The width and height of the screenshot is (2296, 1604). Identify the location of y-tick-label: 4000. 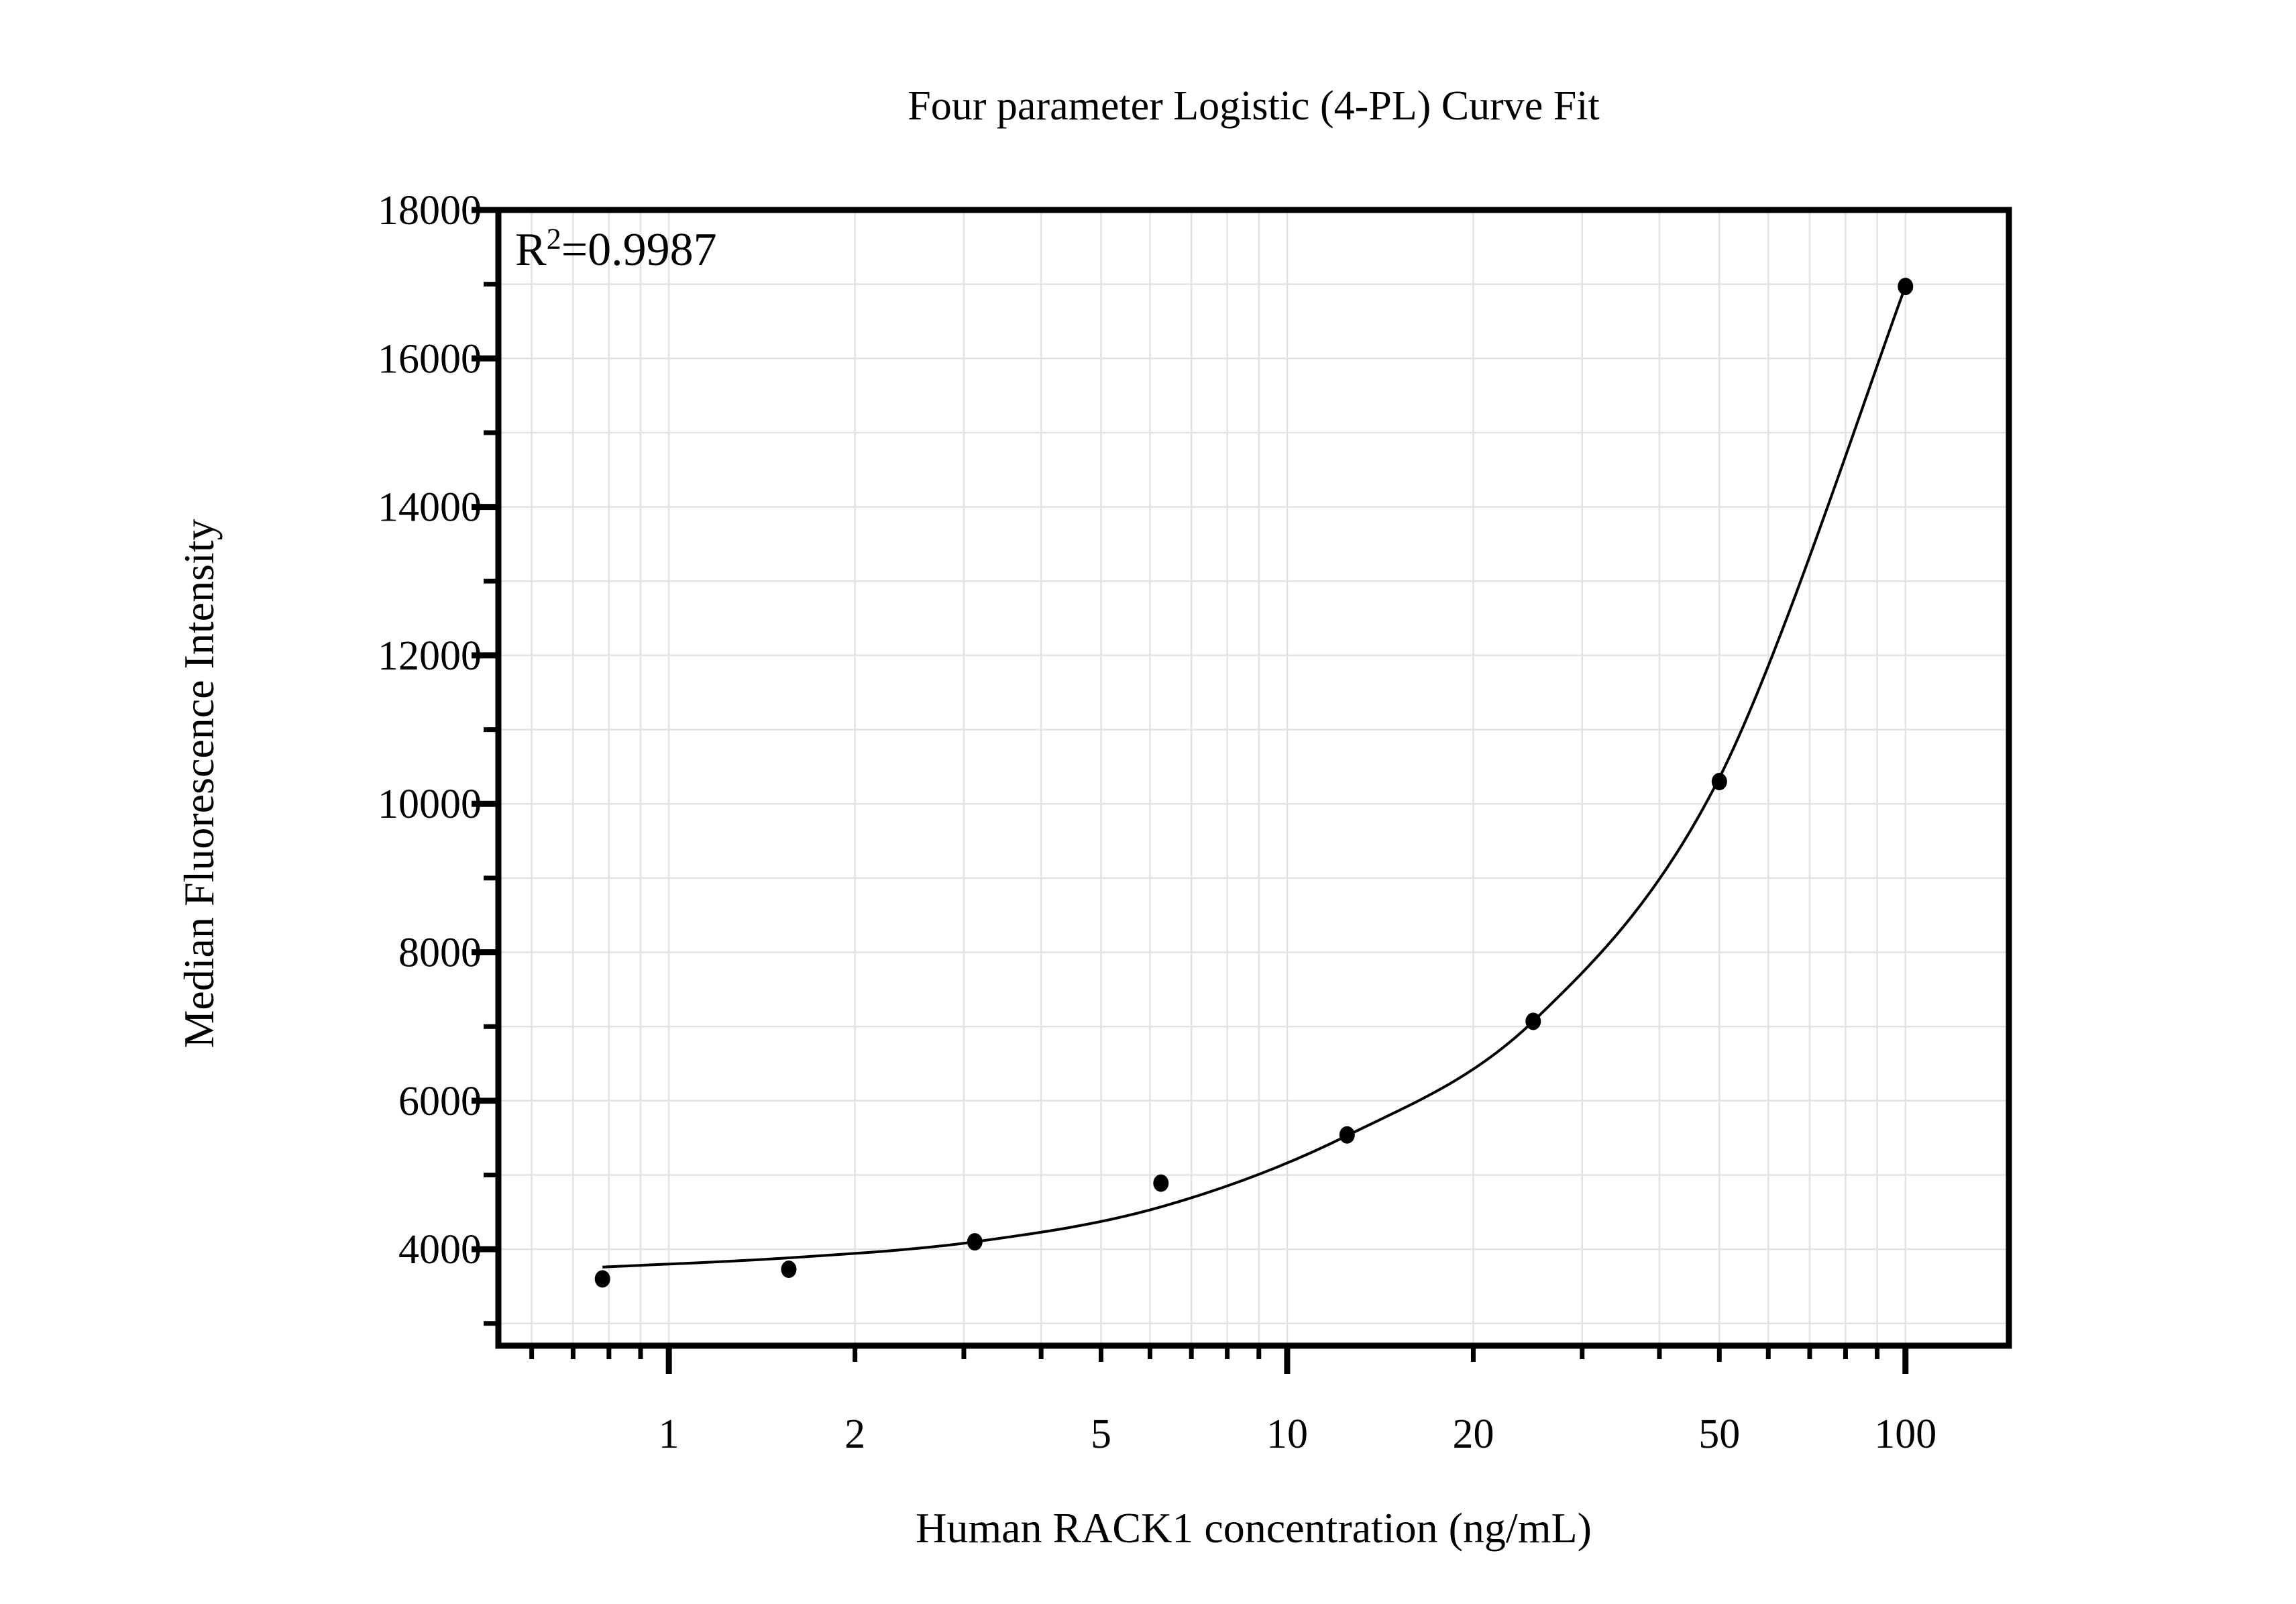
(440, 1250).